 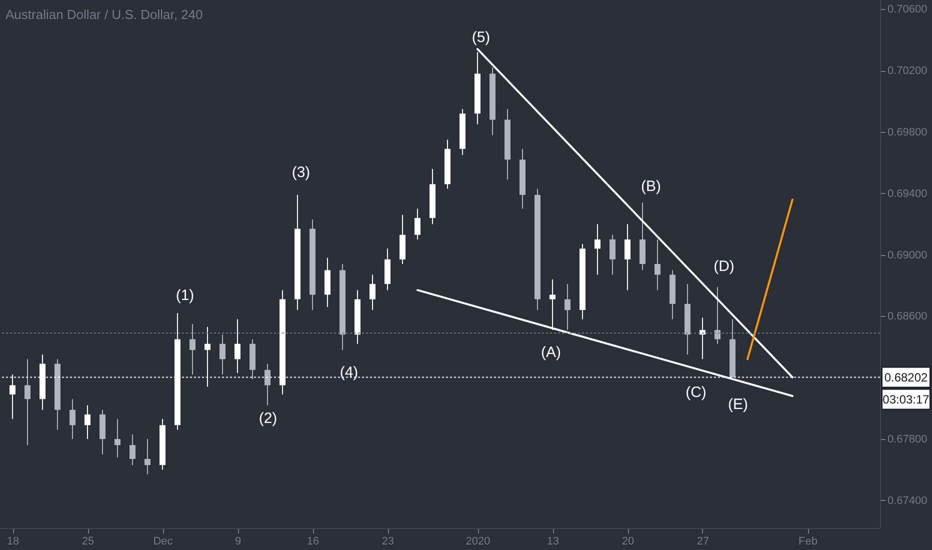 What do you see at coordinates (88, 542) in the screenshot?
I see `x-tick-label: 25` at bounding box center [88, 542].